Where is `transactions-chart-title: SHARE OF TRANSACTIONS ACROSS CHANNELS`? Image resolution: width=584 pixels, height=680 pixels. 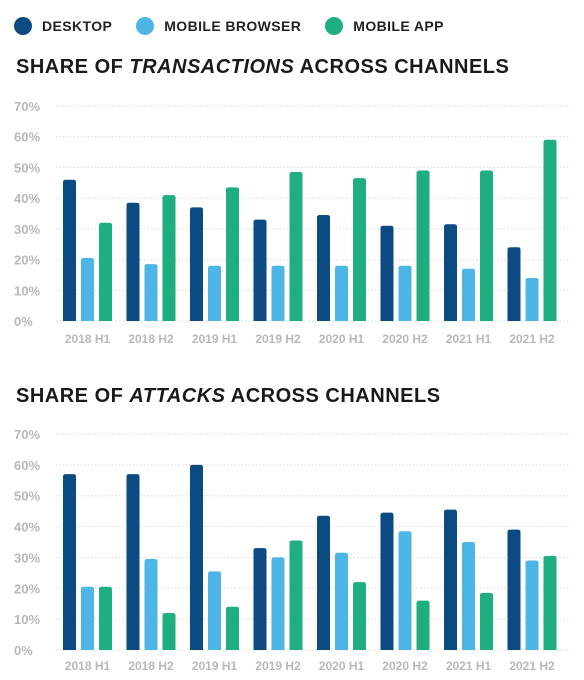
transactions-chart-title: SHARE OF TRANSACTIONS ACROSS CHANNELS is located at coordinates (262, 67).